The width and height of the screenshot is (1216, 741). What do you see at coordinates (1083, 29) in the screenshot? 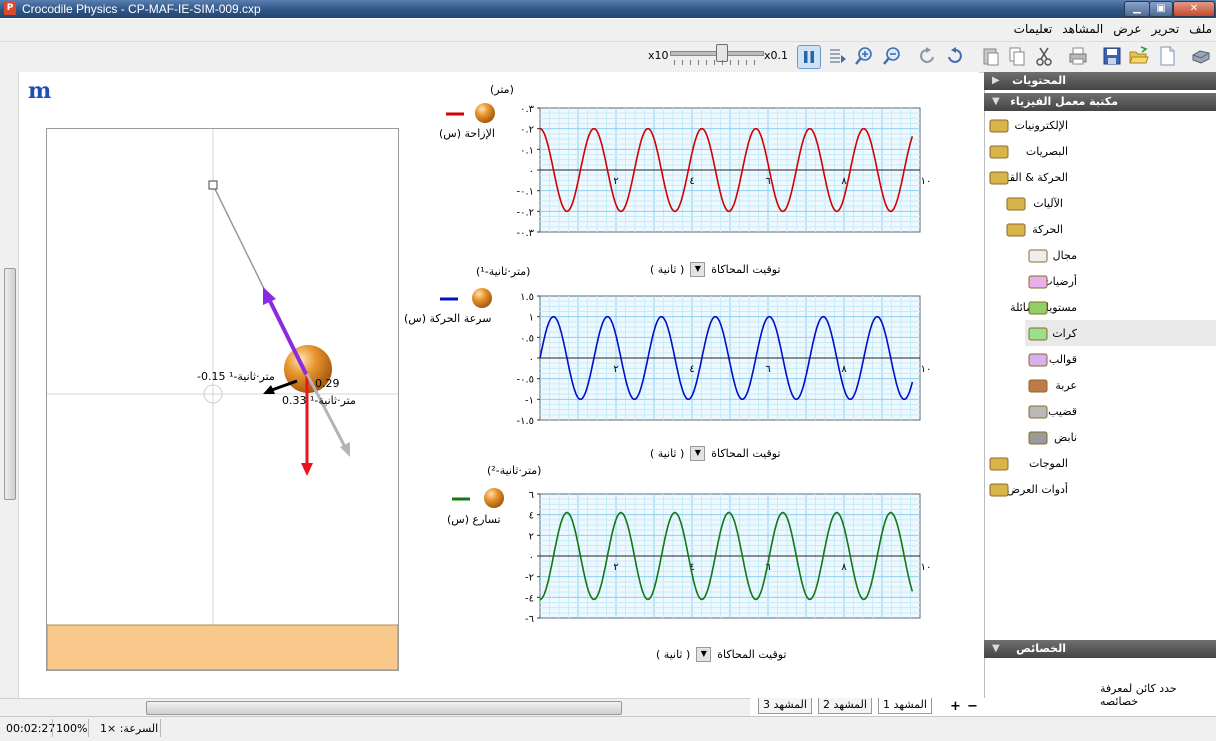
I see `menu-scenes: المشاهد` at bounding box center [1083, 29].